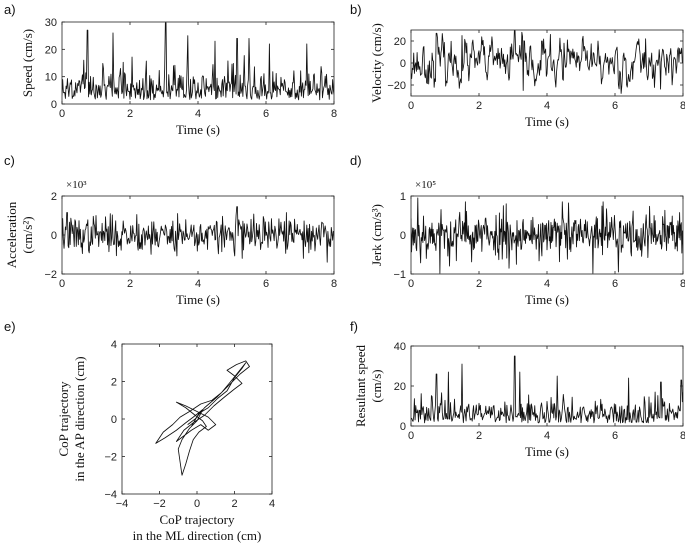  I want to click on y-axis-label: Resultant speed, so click(360, 386).